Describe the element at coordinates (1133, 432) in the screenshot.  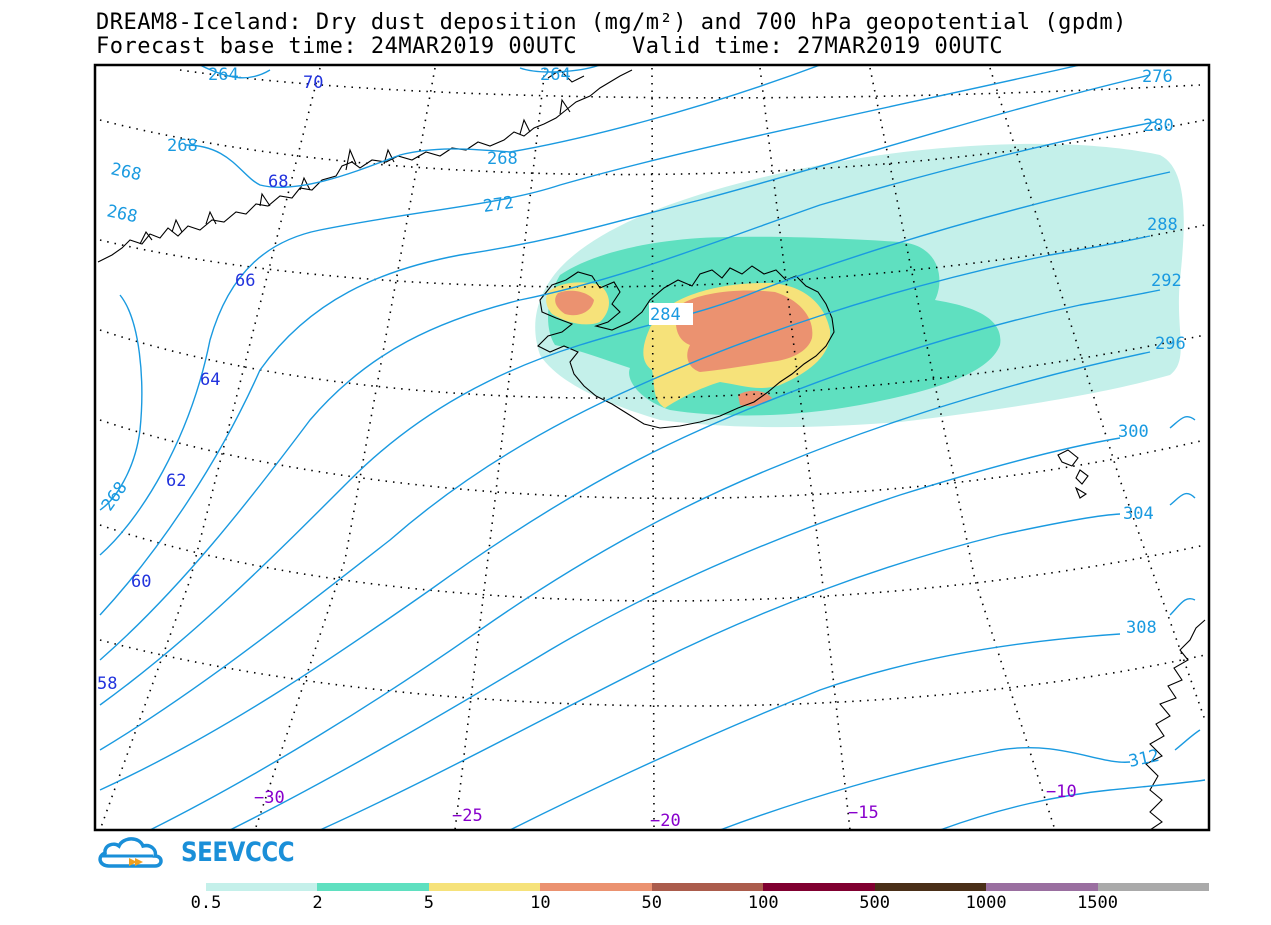
I see `contour-label: 300` at that location.